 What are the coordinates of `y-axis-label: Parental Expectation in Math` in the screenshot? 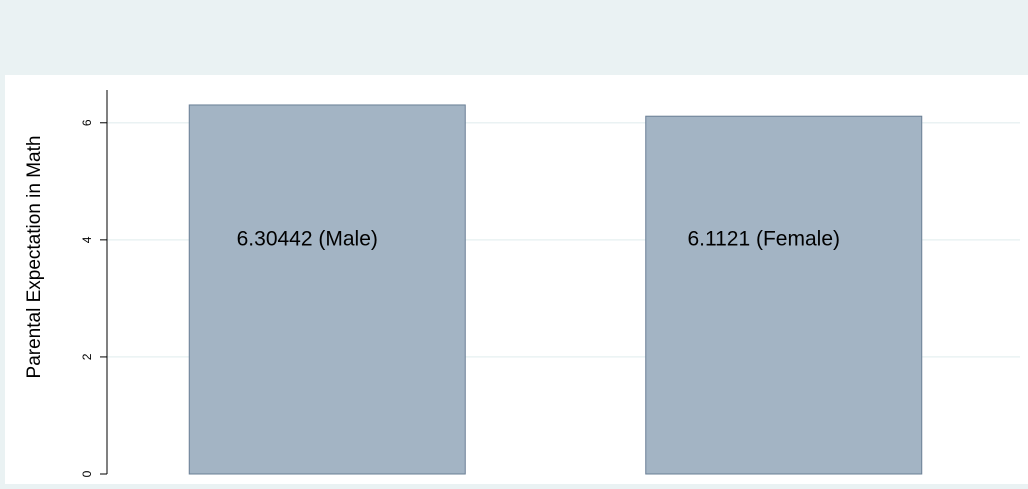 It's located at (34, 257).